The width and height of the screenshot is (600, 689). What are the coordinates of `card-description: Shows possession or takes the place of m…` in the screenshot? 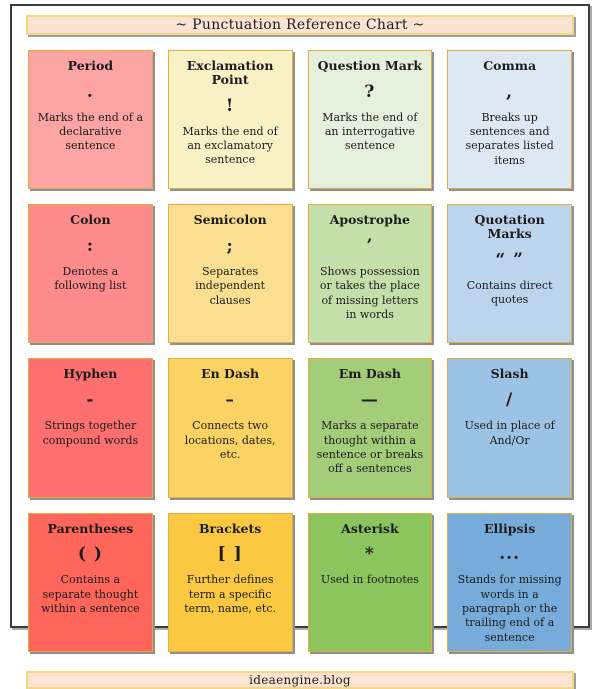 It's located at (369, 292).